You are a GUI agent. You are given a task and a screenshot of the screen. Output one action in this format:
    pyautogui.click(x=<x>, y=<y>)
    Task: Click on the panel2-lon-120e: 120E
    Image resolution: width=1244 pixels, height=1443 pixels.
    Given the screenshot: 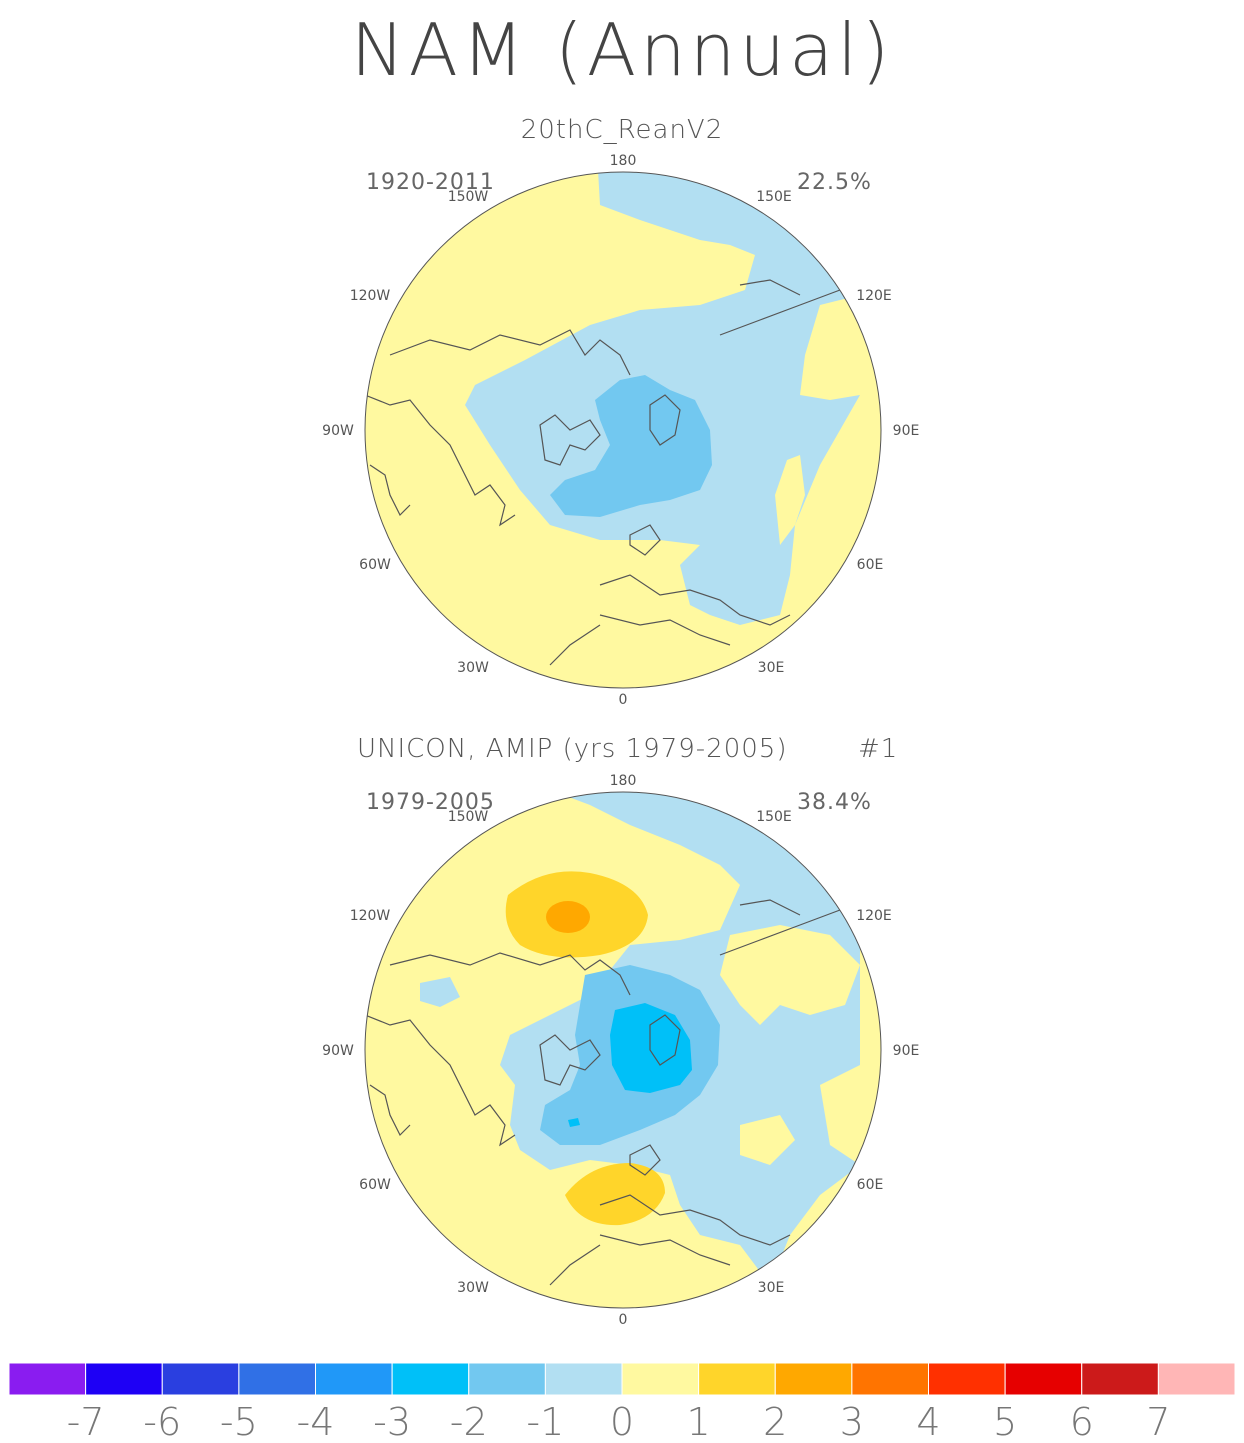 What is the action you would take?
    pyautogui.click(x=874, y=916)
    